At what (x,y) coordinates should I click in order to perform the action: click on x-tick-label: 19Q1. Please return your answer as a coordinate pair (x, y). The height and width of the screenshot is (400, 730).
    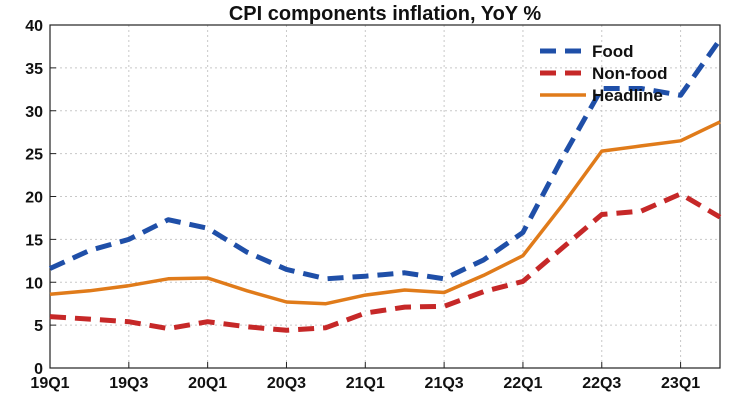
    Looking at the image, I should click on (49, 383).